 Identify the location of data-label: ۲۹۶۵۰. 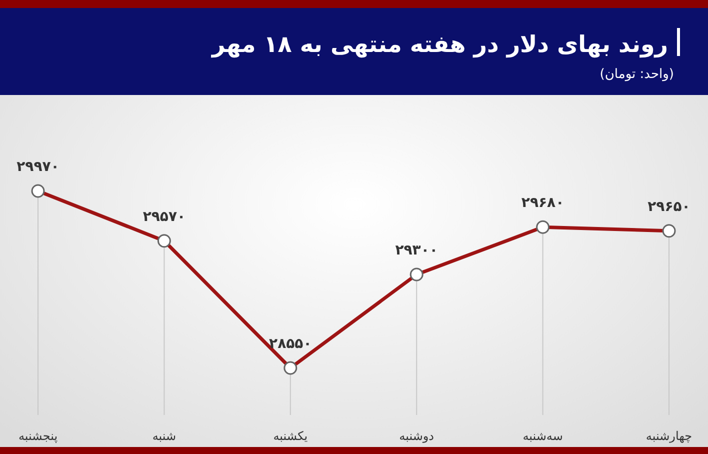
(669, 206).